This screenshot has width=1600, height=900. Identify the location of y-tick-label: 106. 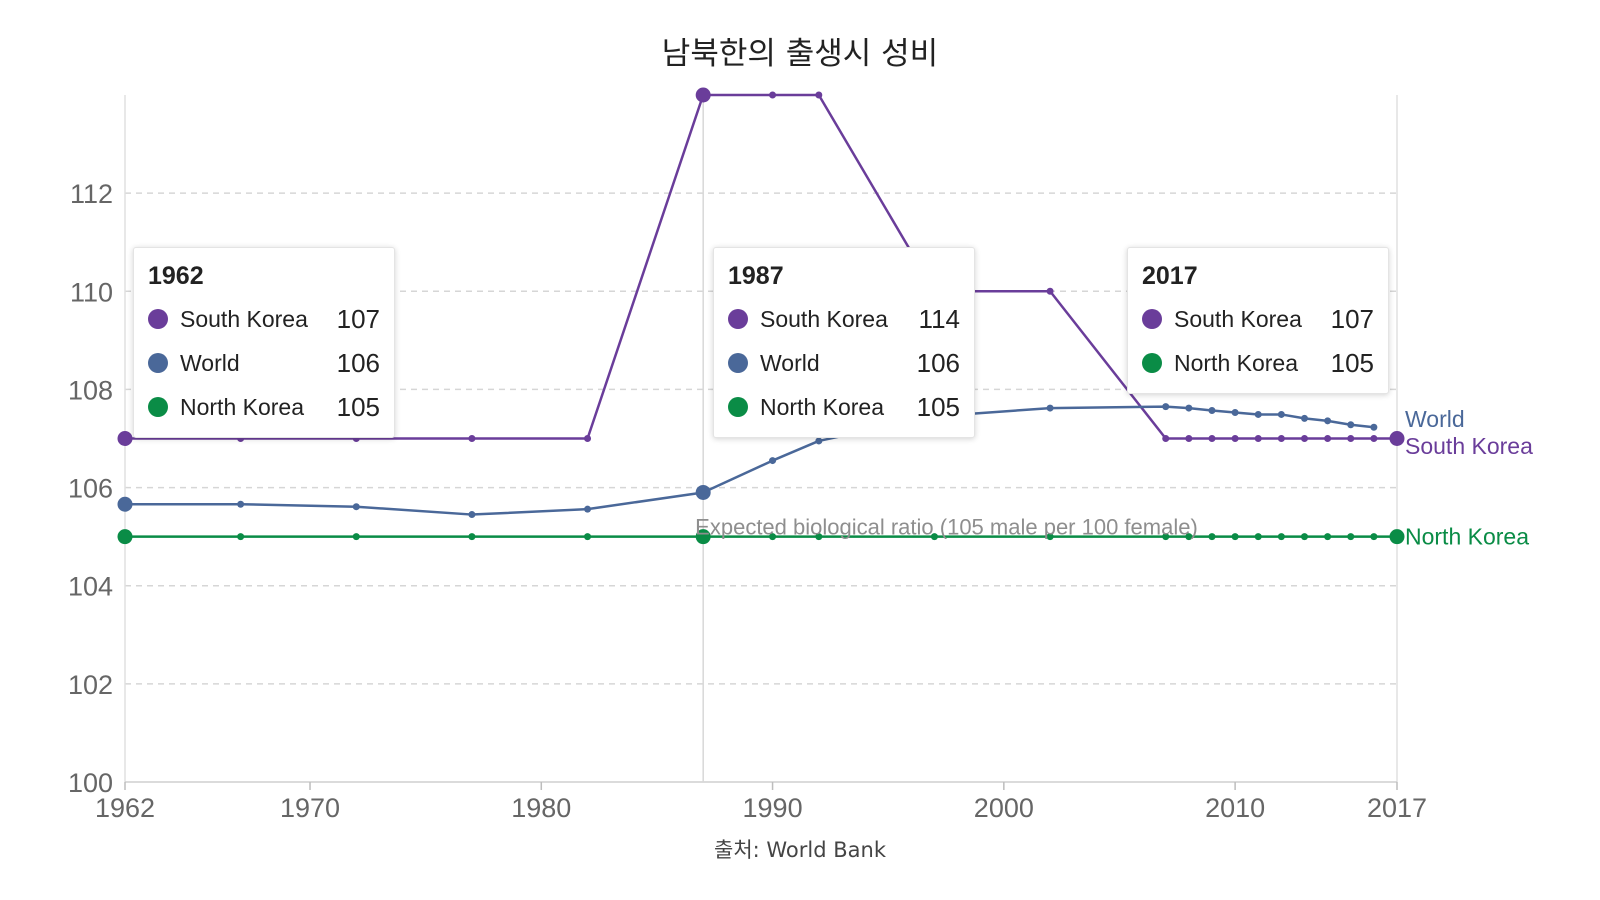
(90, 489).